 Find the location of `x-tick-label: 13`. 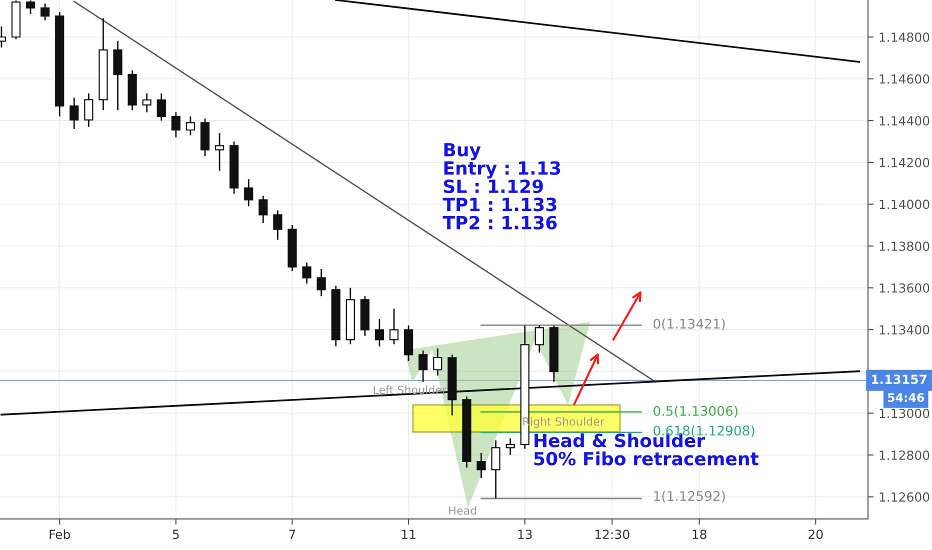

x-tick-label: 13 is located at coordinates (525, 535).